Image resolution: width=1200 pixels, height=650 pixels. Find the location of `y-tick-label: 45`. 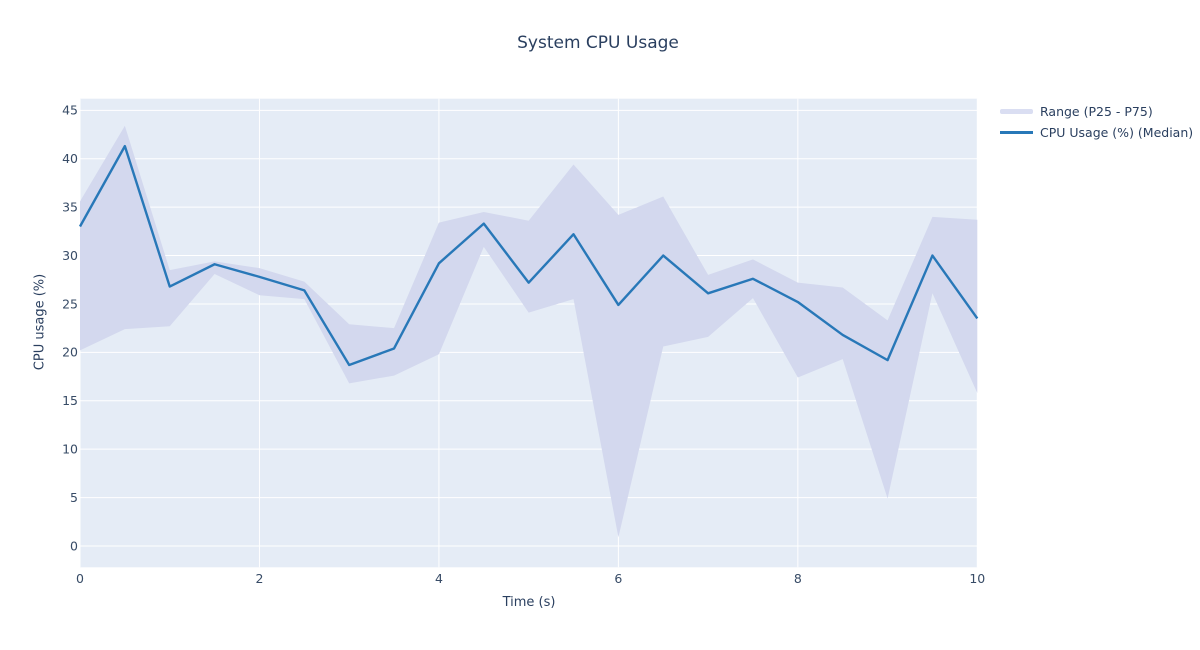

y-tick-label: 45 is located at coordinates (70, 110).